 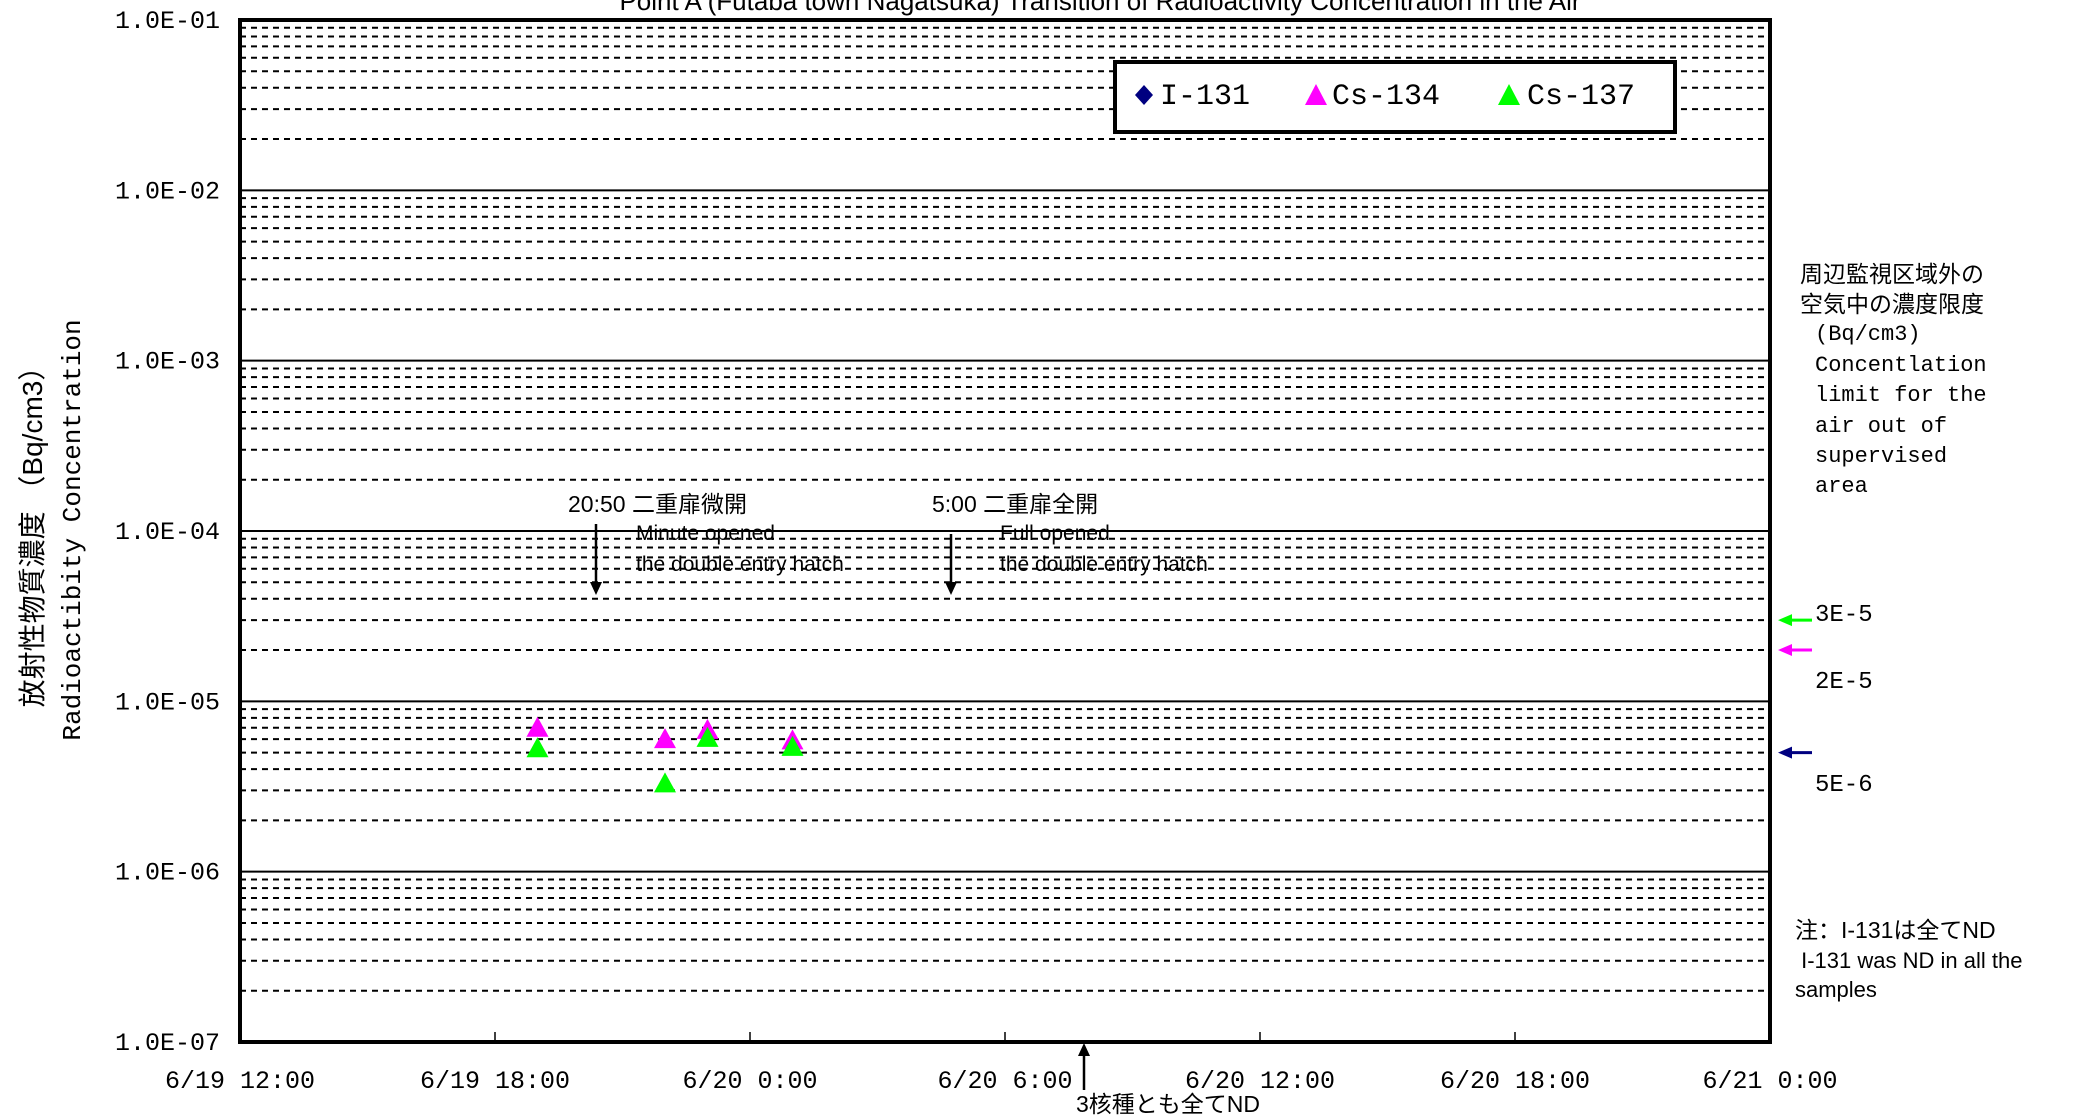 I want to click on limit-arrows, so click(x=1795, y=686).